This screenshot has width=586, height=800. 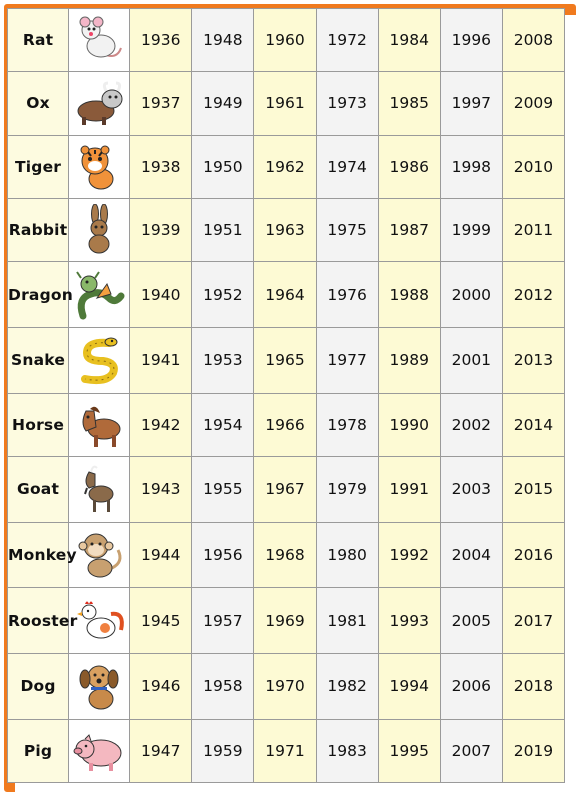 I want to click on year-cell: 1975, so click(x=347, y=230).